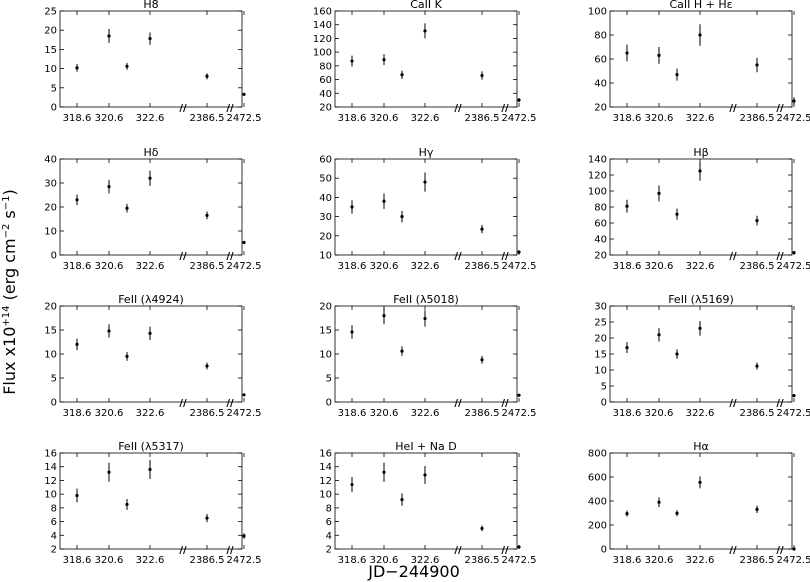 The image size is (810, 582). I want to click on y-tick-label: 2, so click(54, 550).